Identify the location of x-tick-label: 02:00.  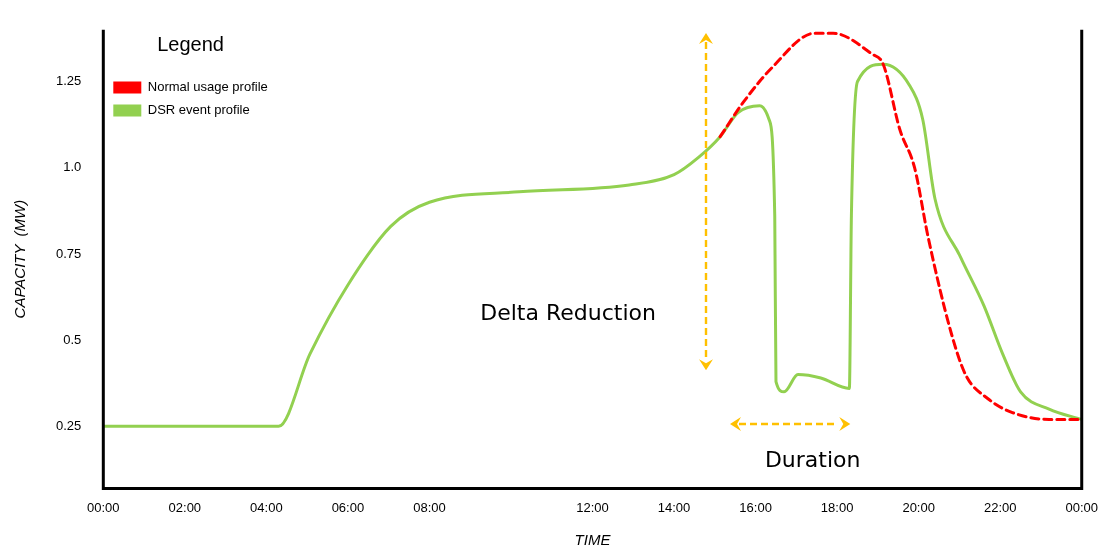
(185, 507).